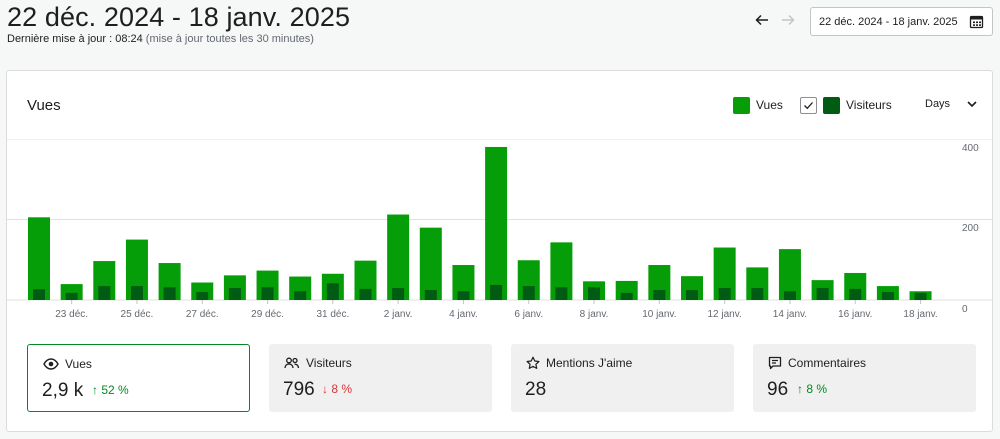 This screenshot has height=439, width=1000. Describe the element at coordinates (78, 364) in the screenshot. I see `tile-vues-label: Vues` at that location.